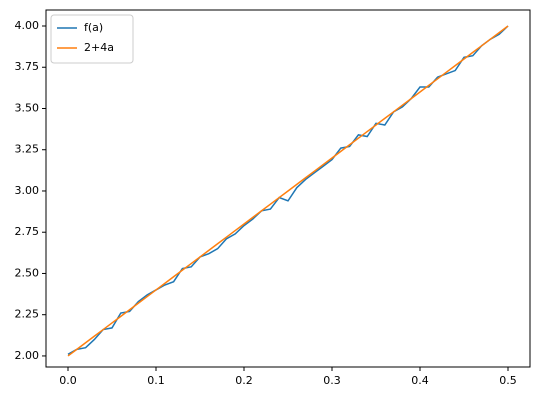 The width and height of the screenshot is (540, 403). What do you see at coordinates (27, 314) in the screenshot?
I see `y-tick-label: 2.25` at bounding box center [27, 314].